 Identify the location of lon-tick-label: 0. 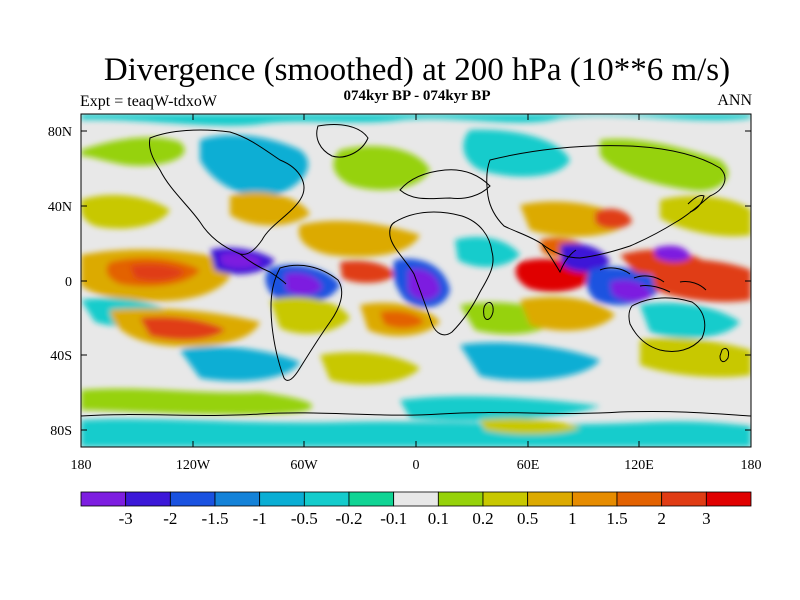
(416, 465).